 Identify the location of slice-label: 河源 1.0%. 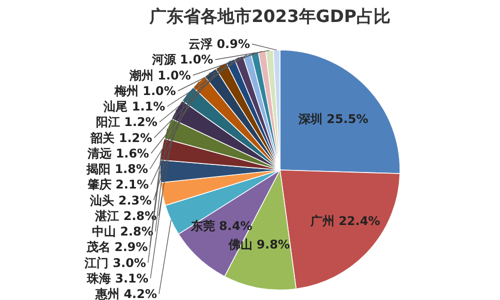
(182, 59).